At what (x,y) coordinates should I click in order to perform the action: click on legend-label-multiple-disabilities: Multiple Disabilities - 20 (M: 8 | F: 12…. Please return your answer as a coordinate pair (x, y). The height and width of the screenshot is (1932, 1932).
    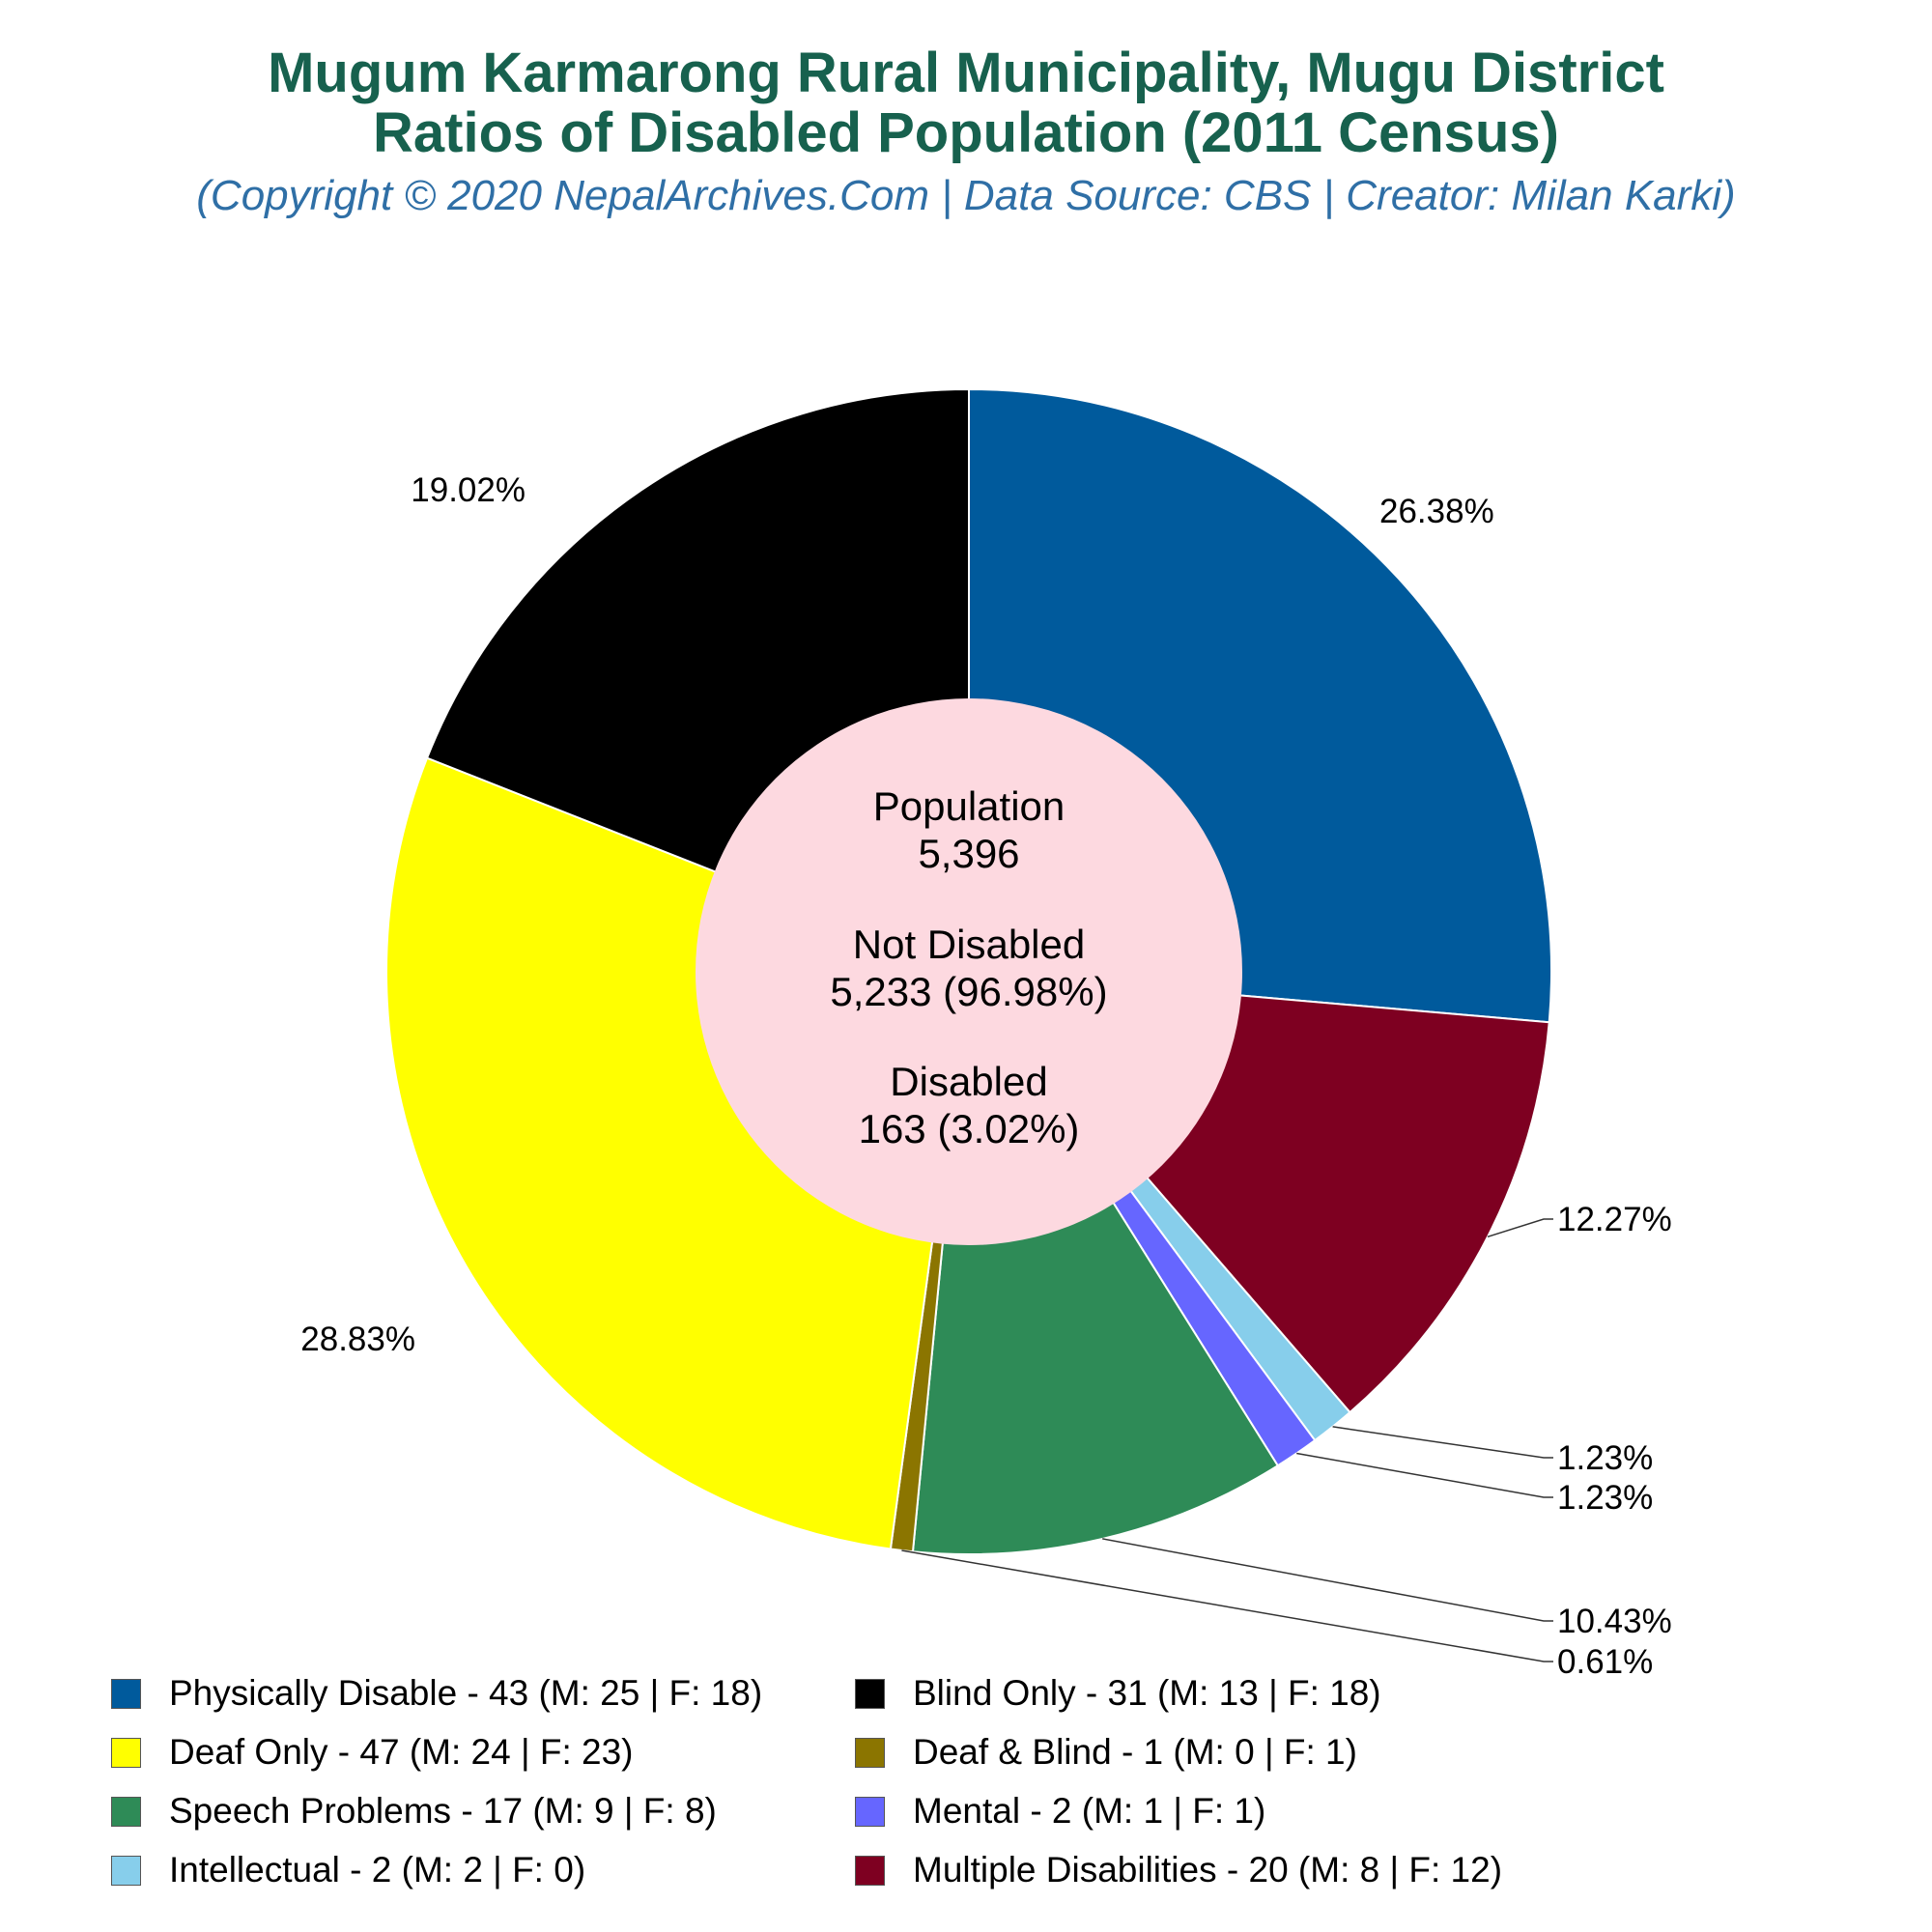
    Looking at the image, I should click on (1208, 1869).